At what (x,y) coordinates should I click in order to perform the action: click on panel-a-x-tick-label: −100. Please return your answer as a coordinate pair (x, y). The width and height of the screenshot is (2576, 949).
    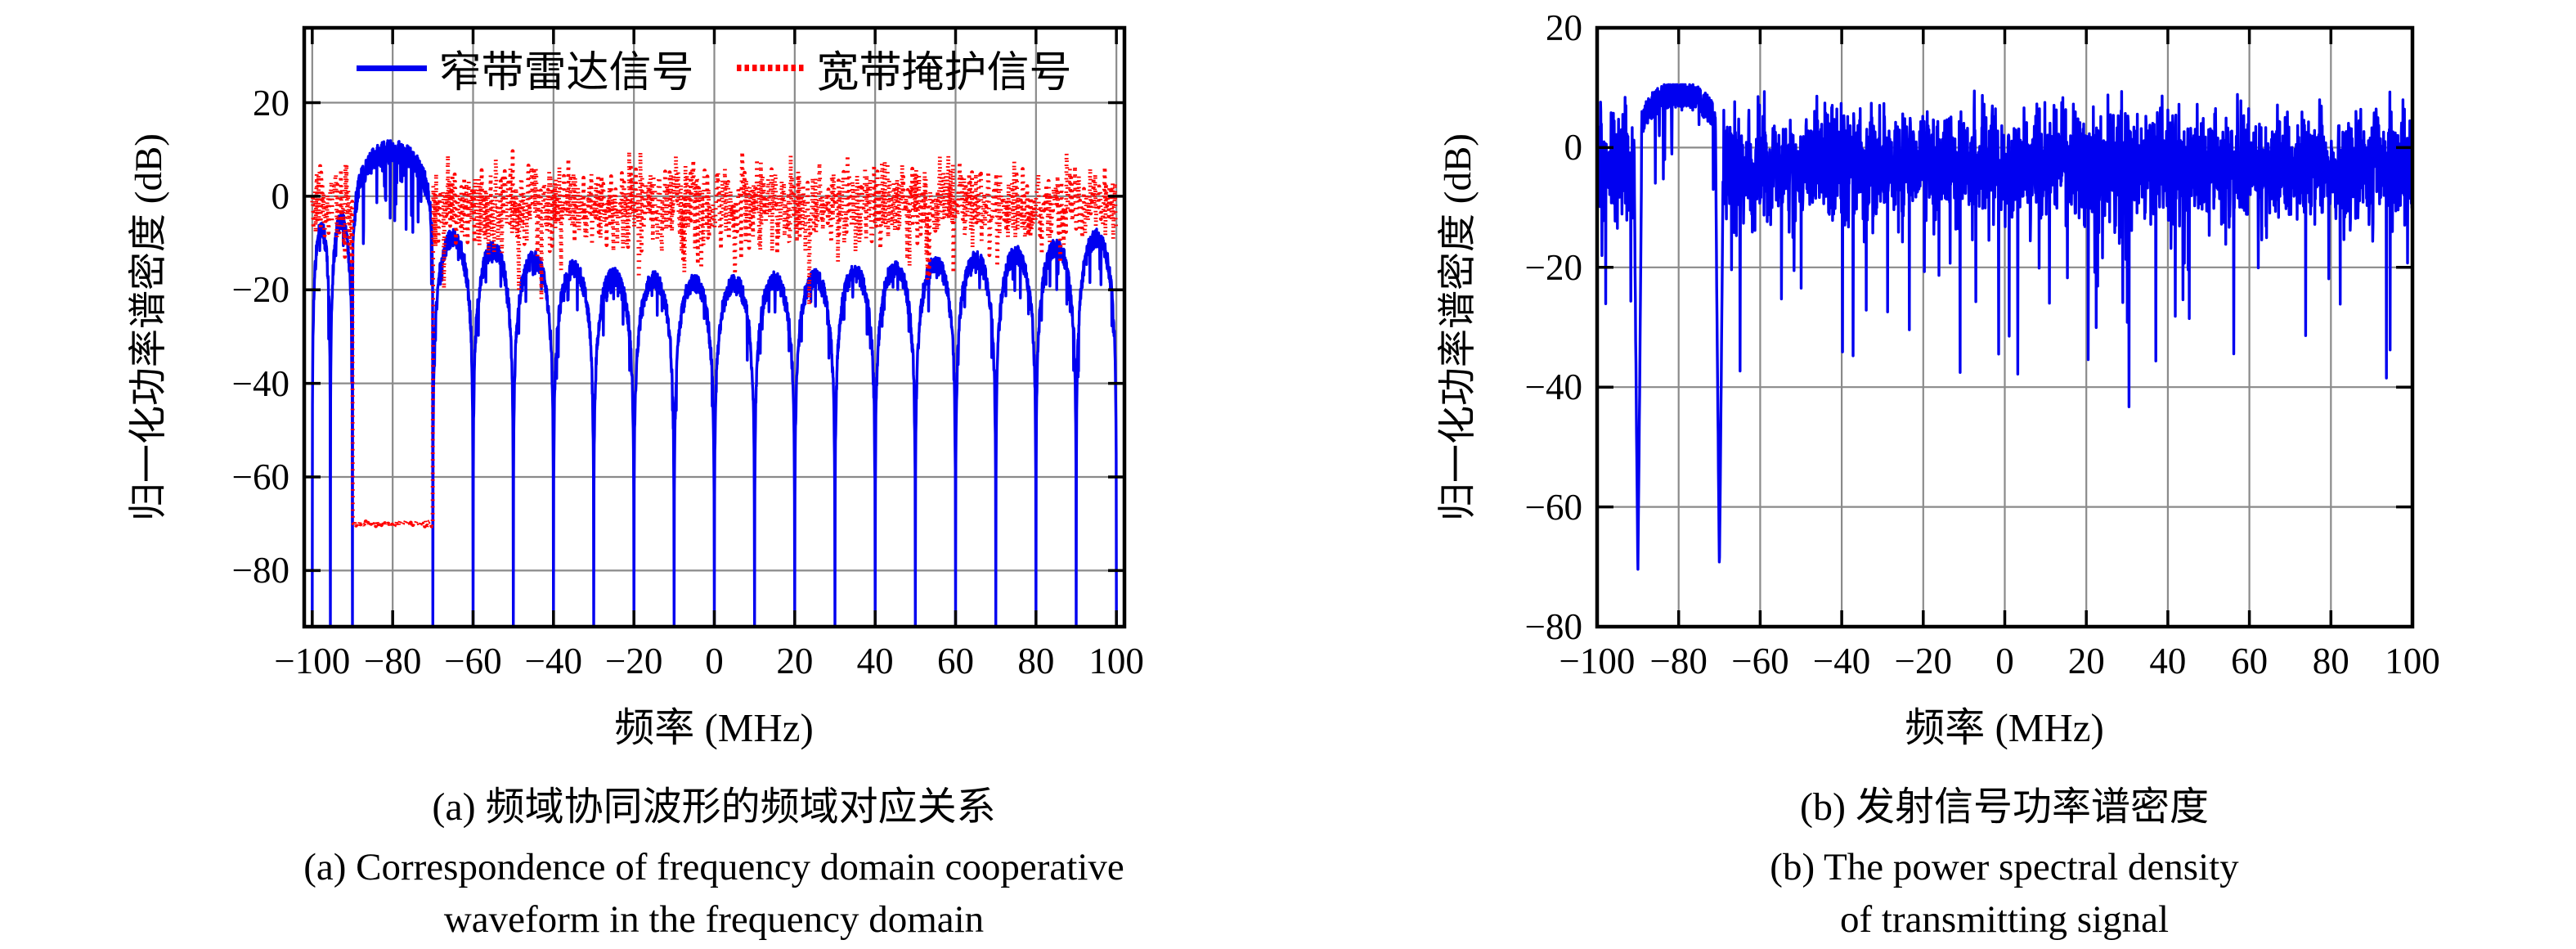
    Looking at the image, I should click on (313, 661).